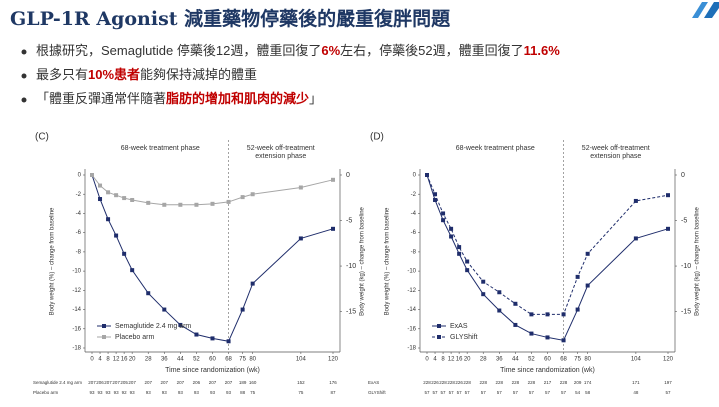  What do you see at coordinates (79, 233) in the screenshot?
I see `y-tick-label: -6` at bounding box center [79, 233].